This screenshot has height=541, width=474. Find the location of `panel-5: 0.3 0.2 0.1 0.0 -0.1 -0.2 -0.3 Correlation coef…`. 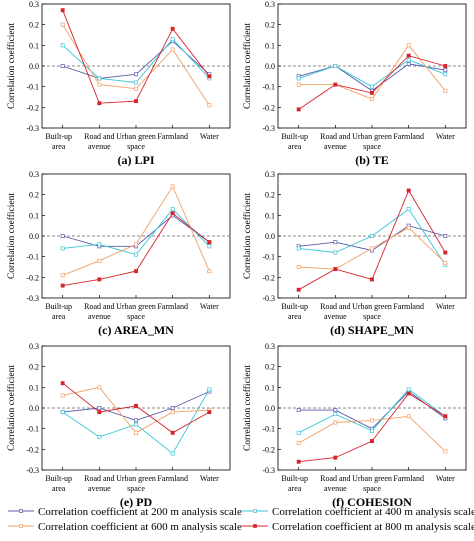

panel-5: 0.3 0.2 0.1 0.0 -0.1 -0.2 -0.3 Correlation coef… is located at coordinates (354, 425).